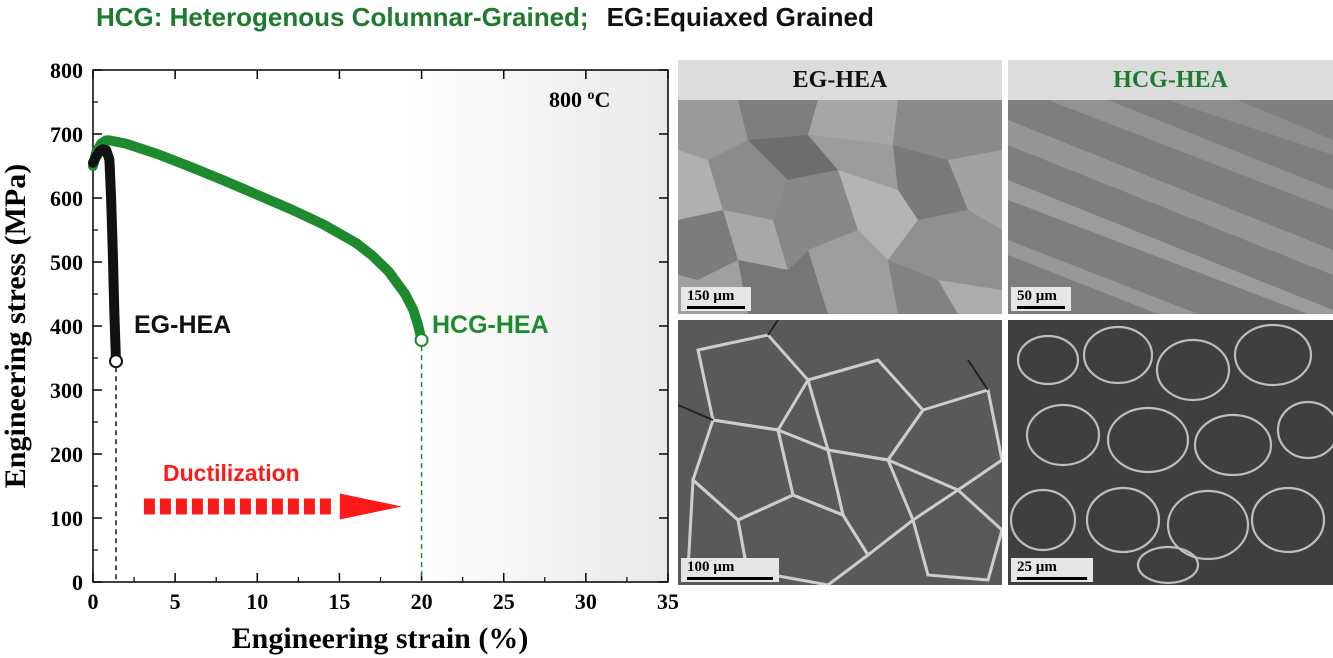  Describe the element at coordinates (339, 601) in the screenshot. I see `x-tick-label: 15` at that location.